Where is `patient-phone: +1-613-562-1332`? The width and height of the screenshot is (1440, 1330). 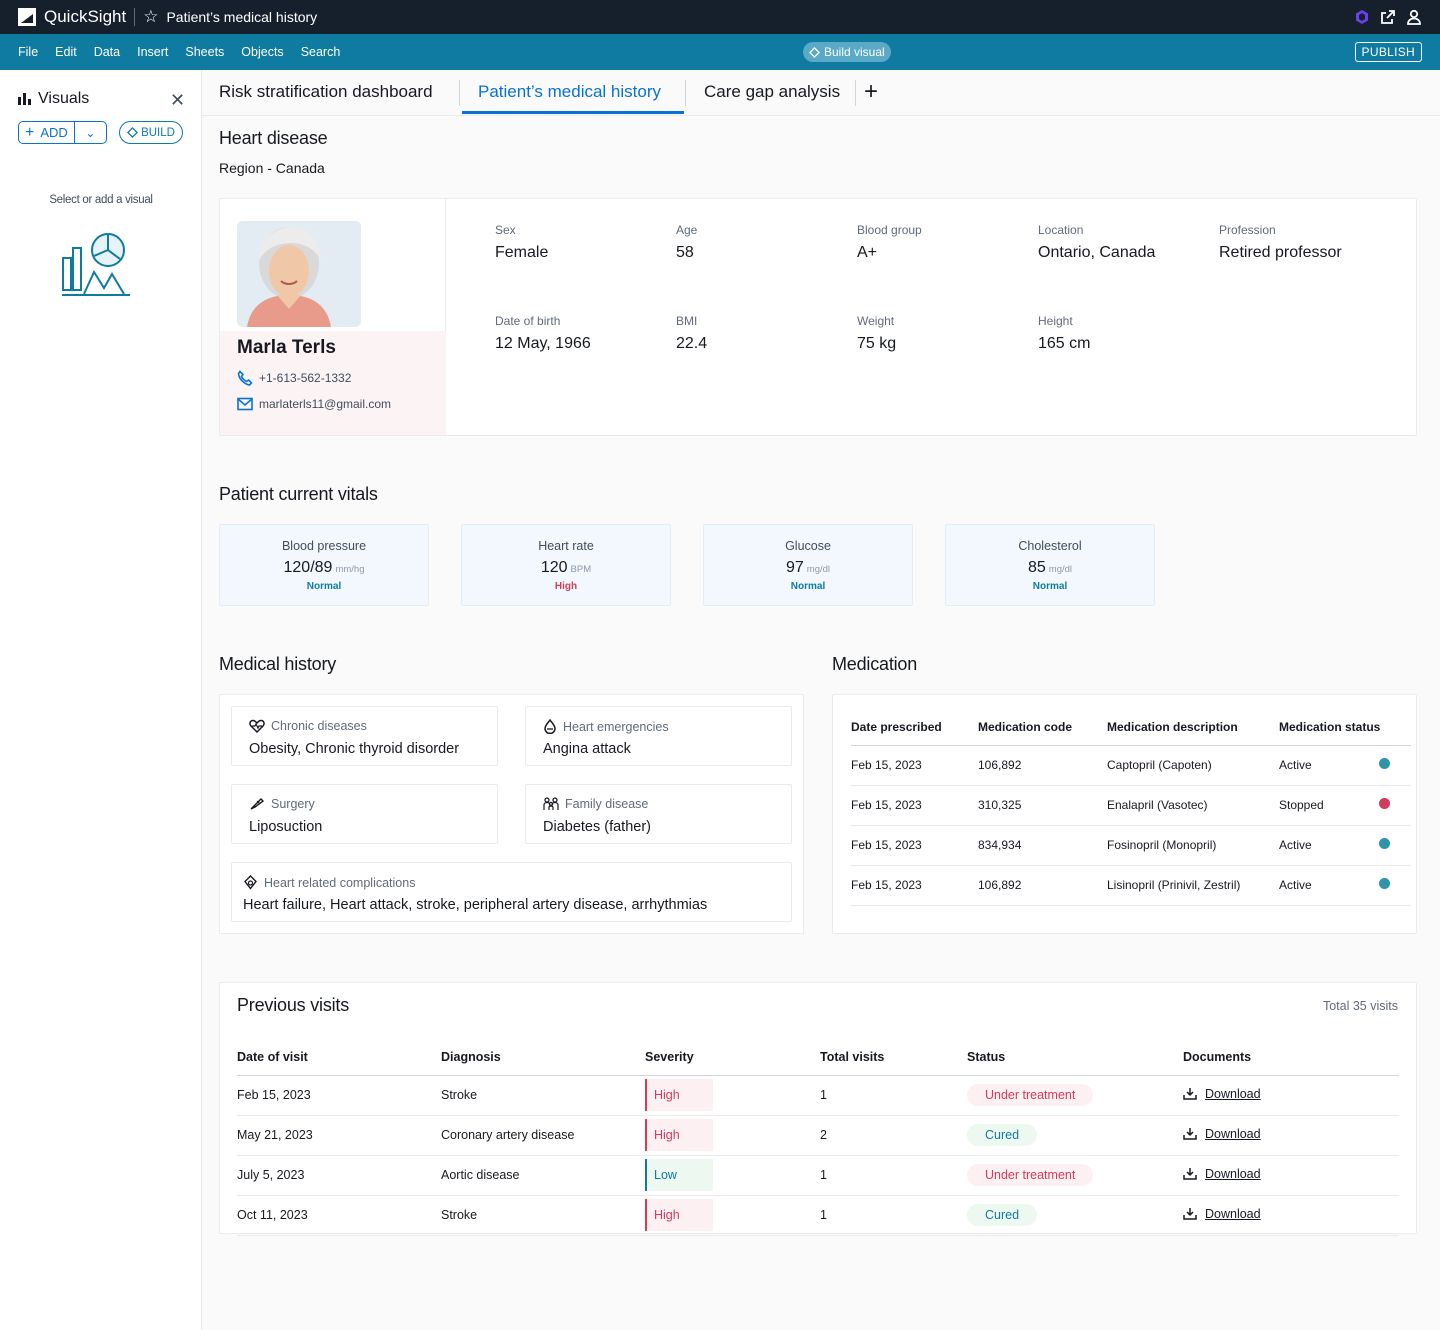 patient-phone: +1-613-562-1332 is located at coordinates (294, 378).